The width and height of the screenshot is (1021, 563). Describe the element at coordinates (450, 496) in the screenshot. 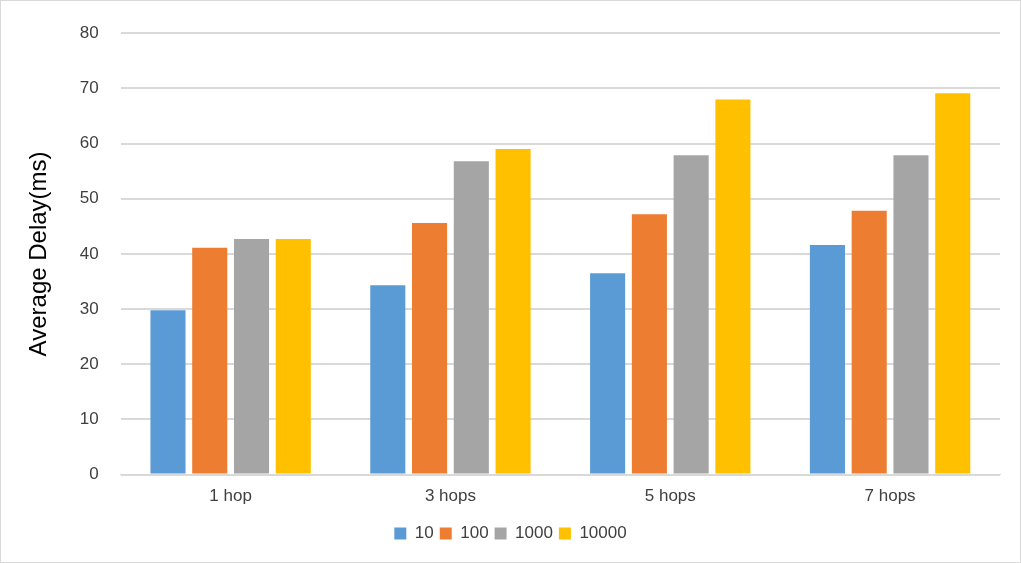

I see `x-tick-label: 3 hops` at that location.